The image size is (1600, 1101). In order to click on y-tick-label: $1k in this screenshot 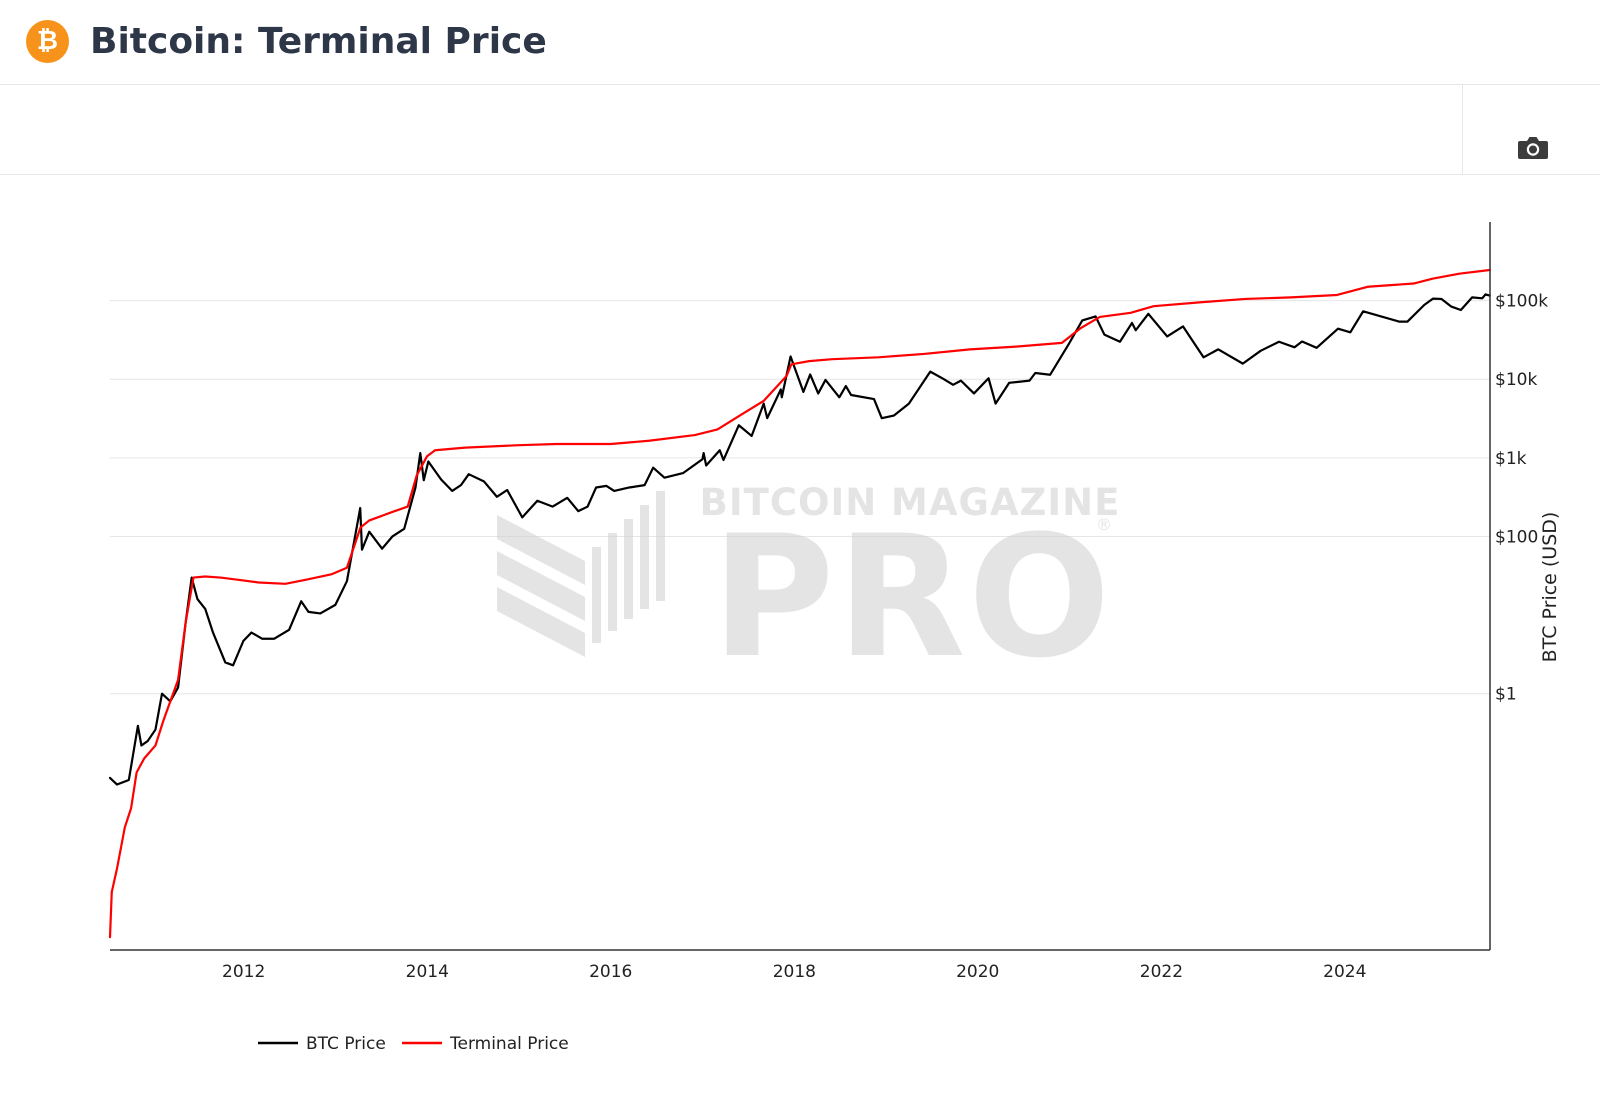, I will do `click(1511, 459)`.